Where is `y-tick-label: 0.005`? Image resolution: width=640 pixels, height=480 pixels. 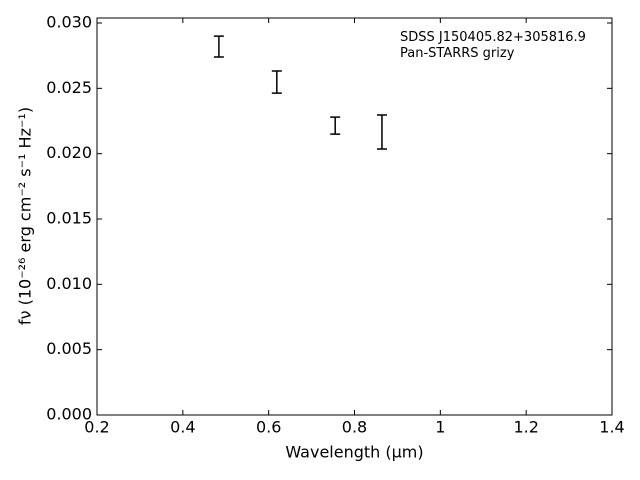 y-tick-label: 0.005 is located at coordinates (69, 348).